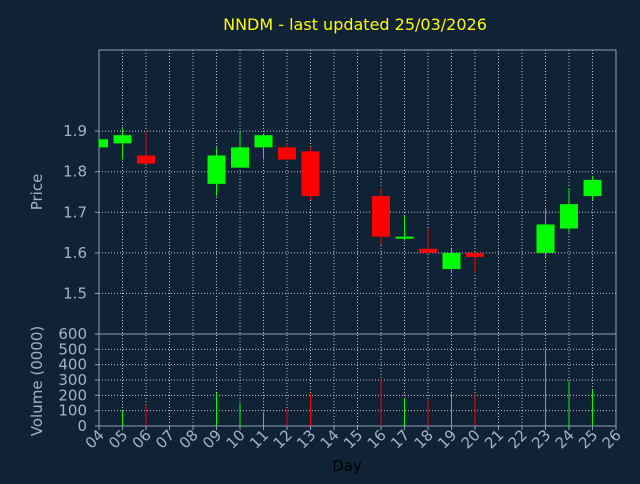 The width and height of the screenshot is (640, 484). What do you see at coordinates (37, 381) in the screenshot?
I see `volume-axis-label: Volume (0000)` at bounding box center [37, 381].